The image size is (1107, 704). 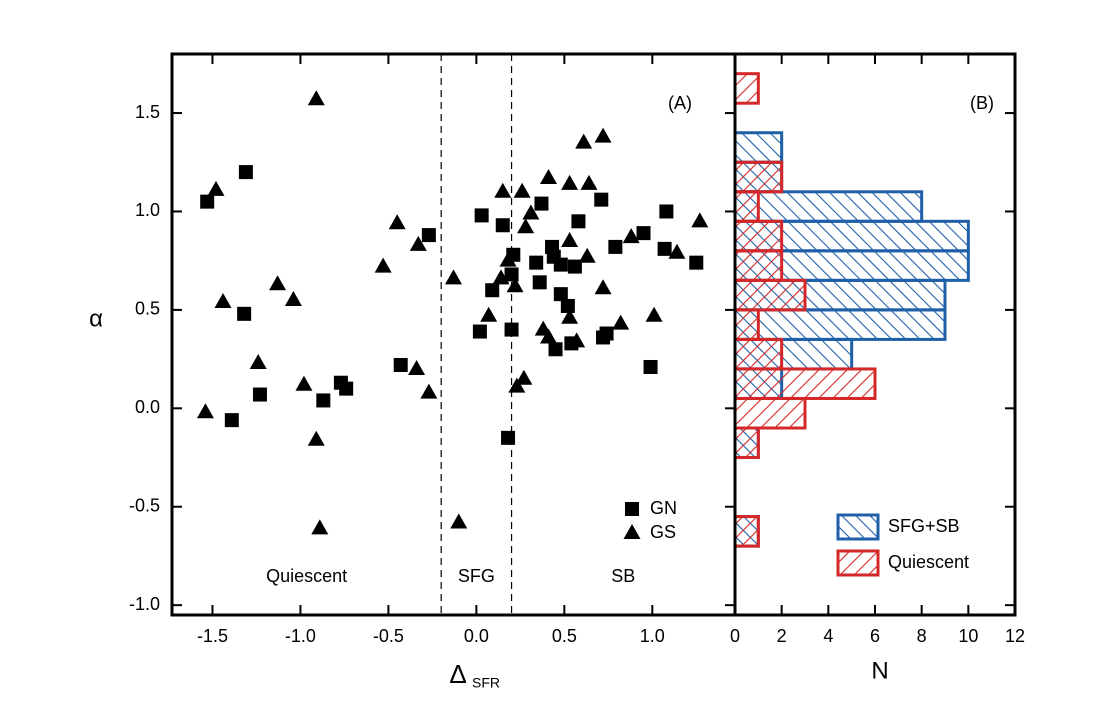 What do you see at coordinates (879, 670) in the screenshot?
I see `x-axis-label: N` at bounding box center [879, 670].